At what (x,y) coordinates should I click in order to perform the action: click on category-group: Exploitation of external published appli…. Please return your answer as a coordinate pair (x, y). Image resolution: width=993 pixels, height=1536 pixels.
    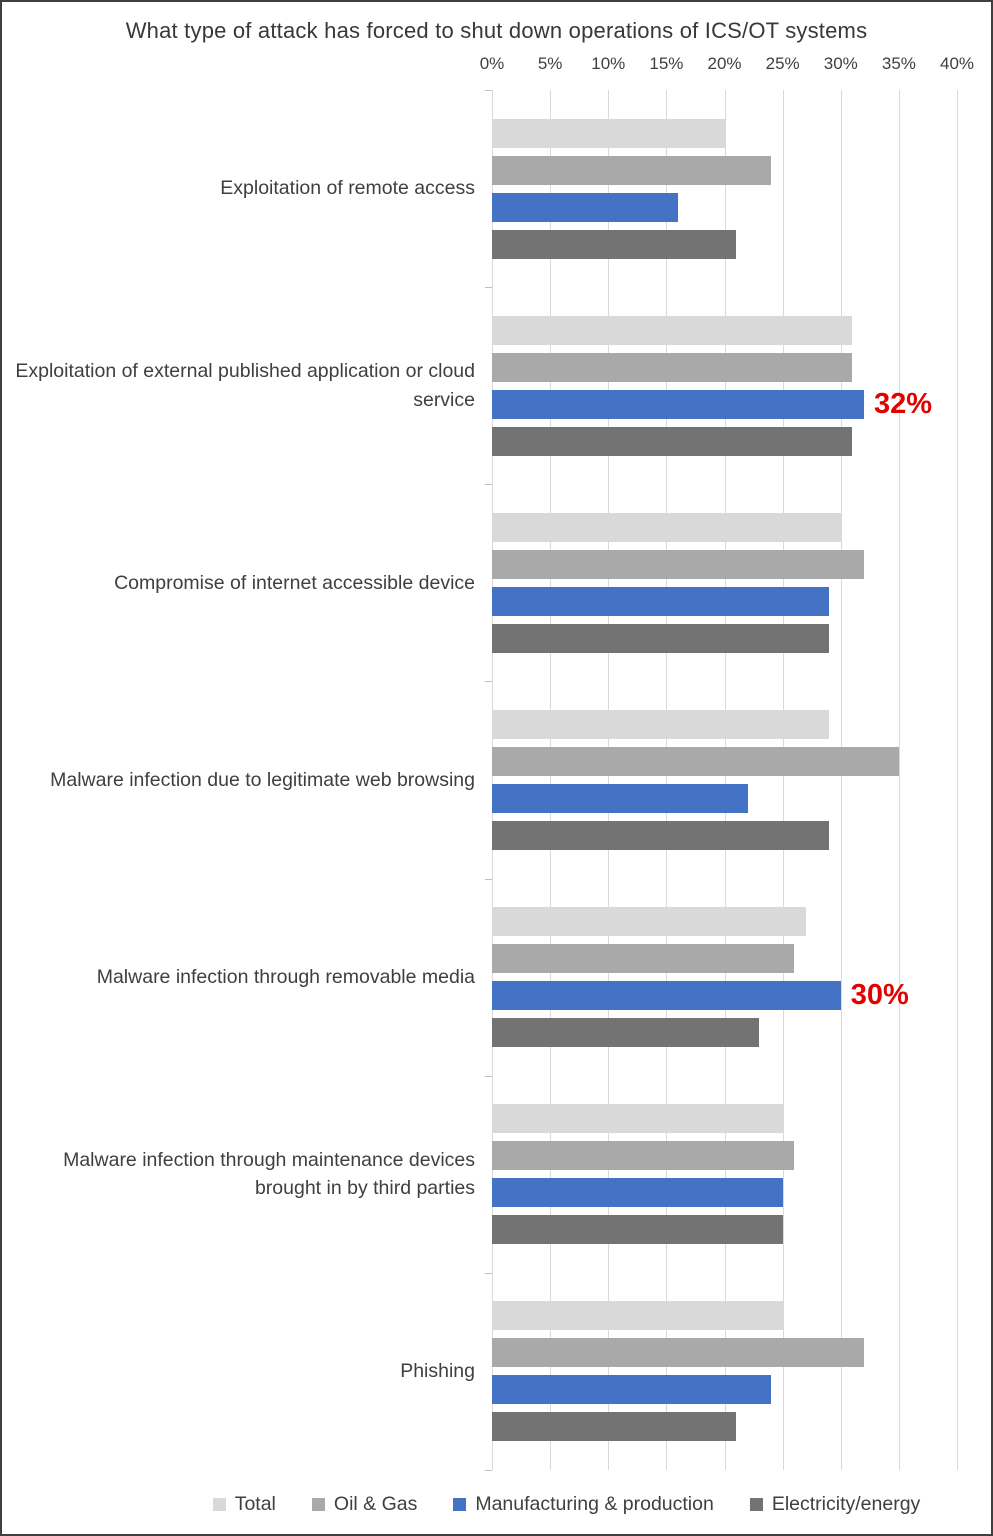
    Looking at the image, I should click on (479, 385).